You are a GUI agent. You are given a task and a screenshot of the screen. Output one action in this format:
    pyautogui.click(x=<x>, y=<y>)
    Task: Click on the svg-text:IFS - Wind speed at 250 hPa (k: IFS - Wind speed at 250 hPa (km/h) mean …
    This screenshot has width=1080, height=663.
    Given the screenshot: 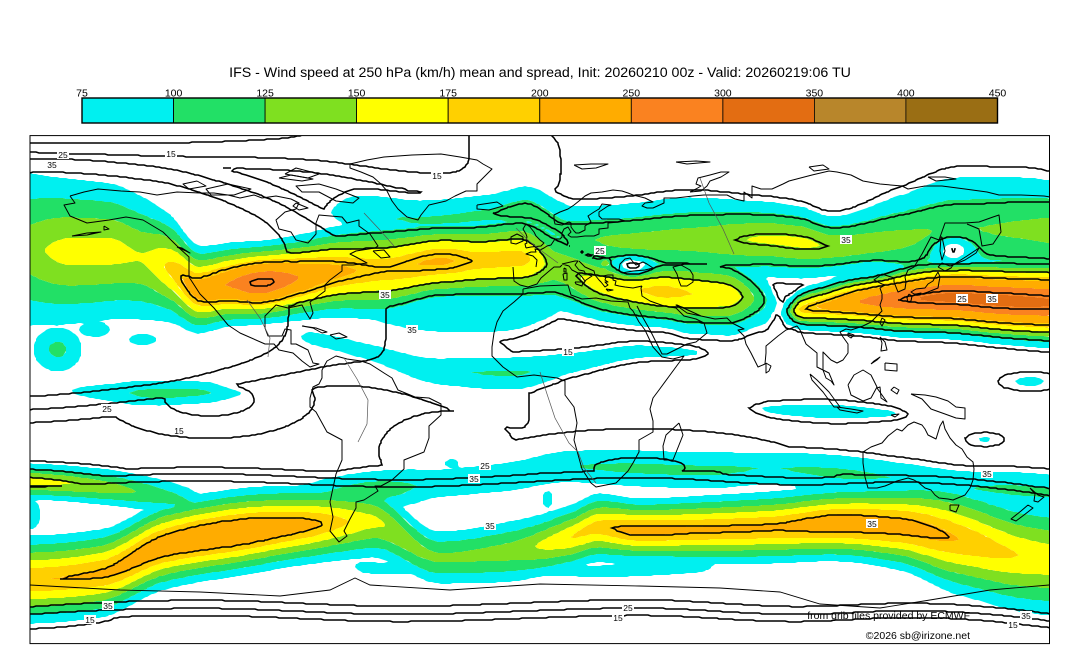 What is the action you would take?
    pyautogui.click(x=540, y=73)
    